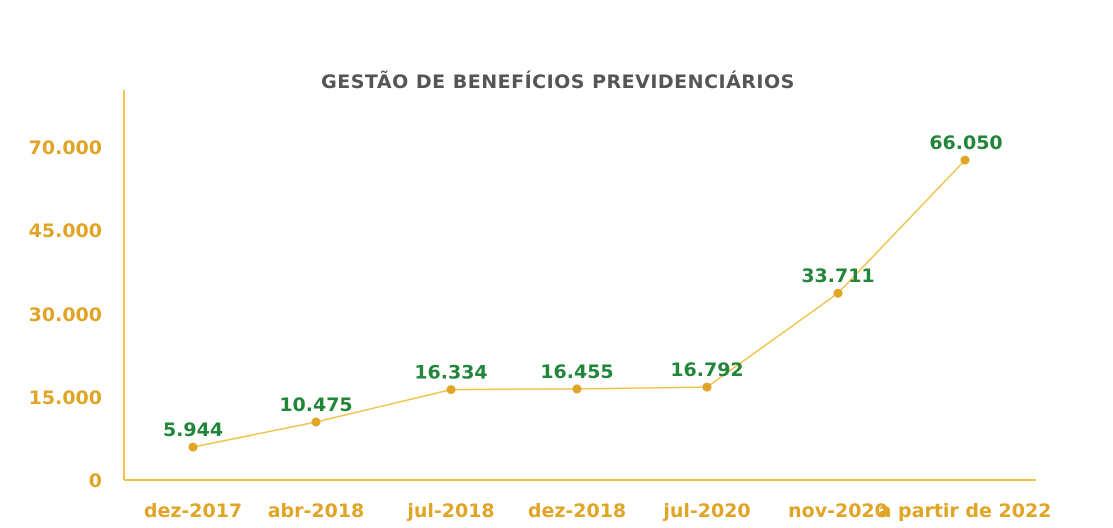 This screenshot has height=528, width=1113. I want to click on x-tick-label: abr-2018, so click(316, 511).